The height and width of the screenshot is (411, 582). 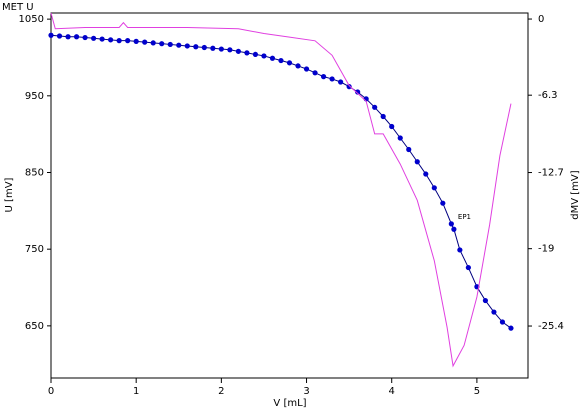 I want to click on y-axis-label: U [mV], so click(x=9, y=194).